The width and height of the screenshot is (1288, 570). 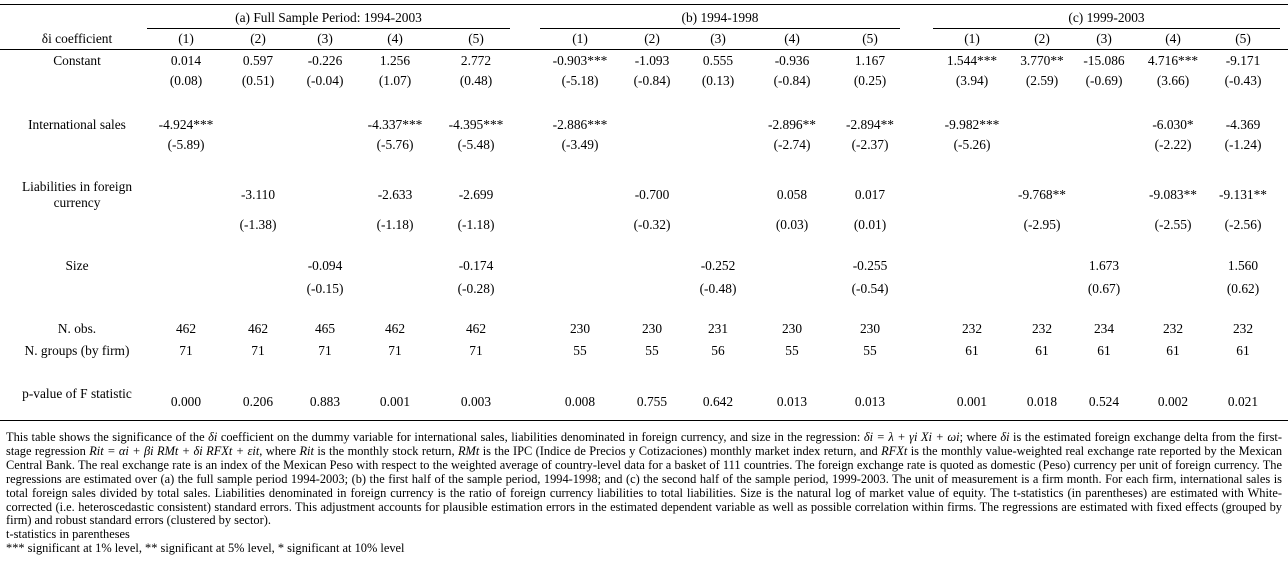 I want to click on tstat-value: (0.08), so click(x=186, y=80).